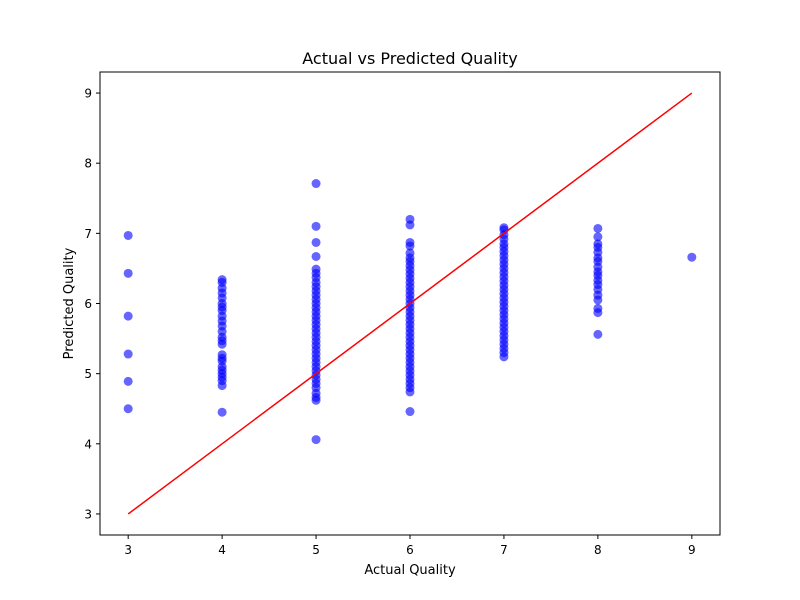 Image resolution: width=800 pixels, height=600 pixels. I want to click on chart-title: Actual vs Predicted Quality, so click(409, 58).